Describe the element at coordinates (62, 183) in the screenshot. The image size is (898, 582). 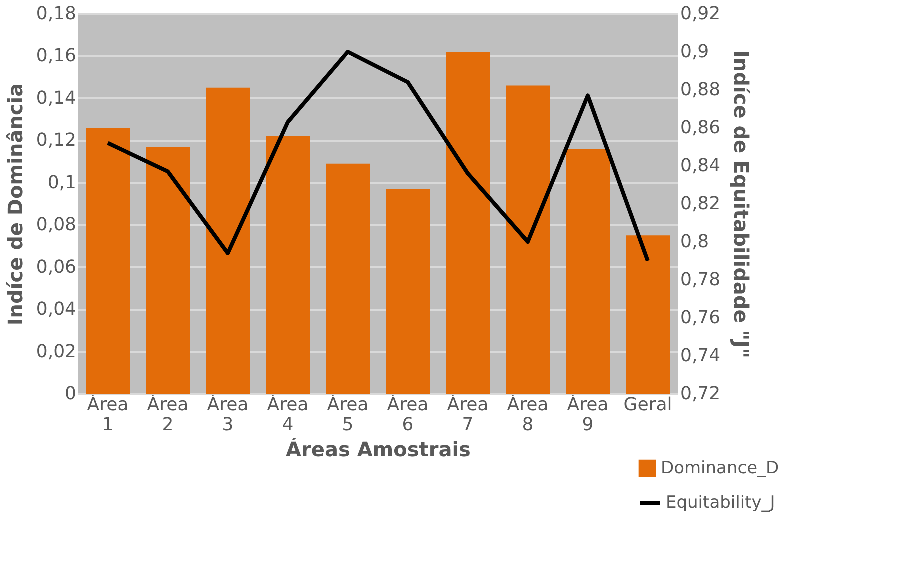
I see `y-tick-label: 0,1` at that location.